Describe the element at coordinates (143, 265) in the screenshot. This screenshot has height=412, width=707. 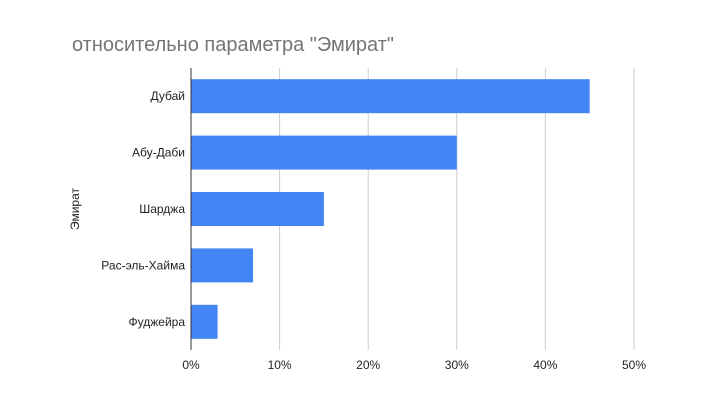
I see `y-category-label: Рас-эль-Хайма` at that location.